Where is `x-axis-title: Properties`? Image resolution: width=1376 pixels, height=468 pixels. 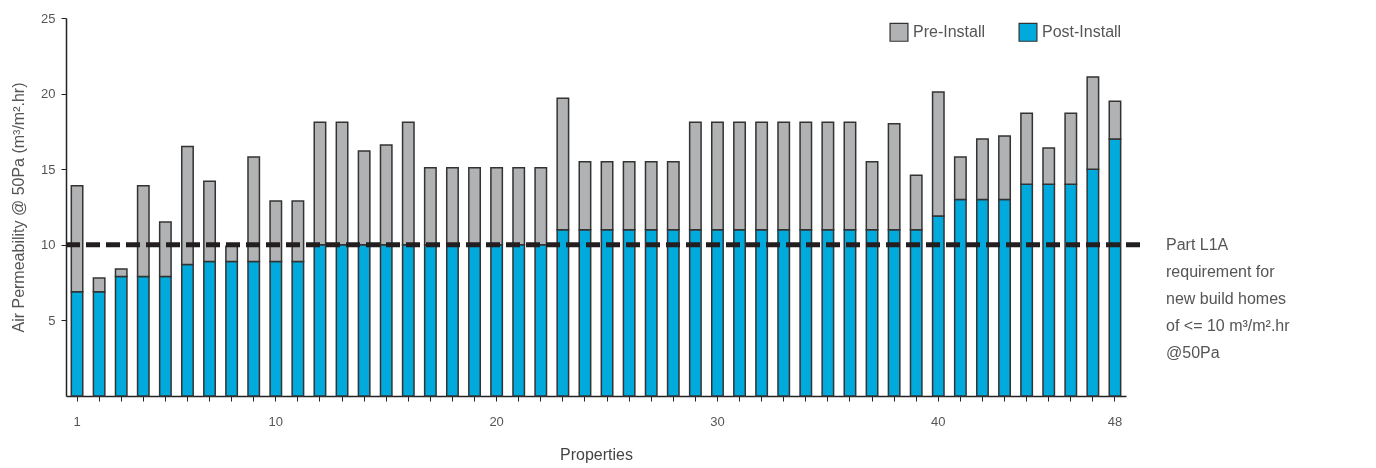
x-axis-title: Properties is located at coordinates (596, 454).